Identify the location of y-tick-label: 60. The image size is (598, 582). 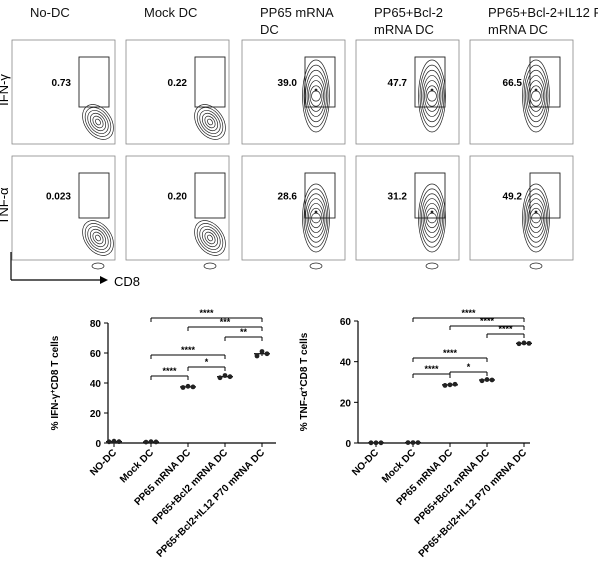
(346, 322).